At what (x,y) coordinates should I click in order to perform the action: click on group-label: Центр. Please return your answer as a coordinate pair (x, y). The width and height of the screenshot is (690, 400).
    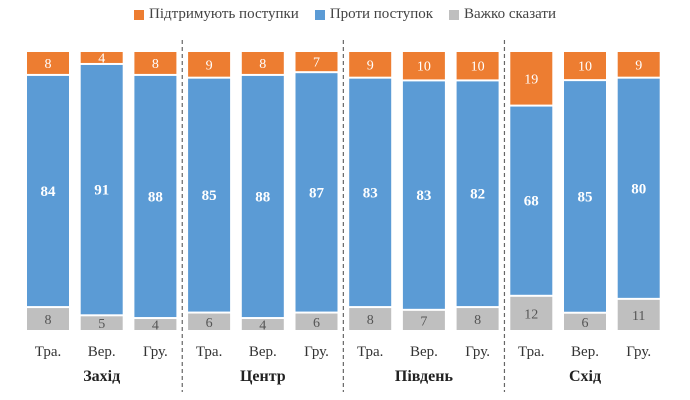
    Looking at the image, I should click on (263, 376).